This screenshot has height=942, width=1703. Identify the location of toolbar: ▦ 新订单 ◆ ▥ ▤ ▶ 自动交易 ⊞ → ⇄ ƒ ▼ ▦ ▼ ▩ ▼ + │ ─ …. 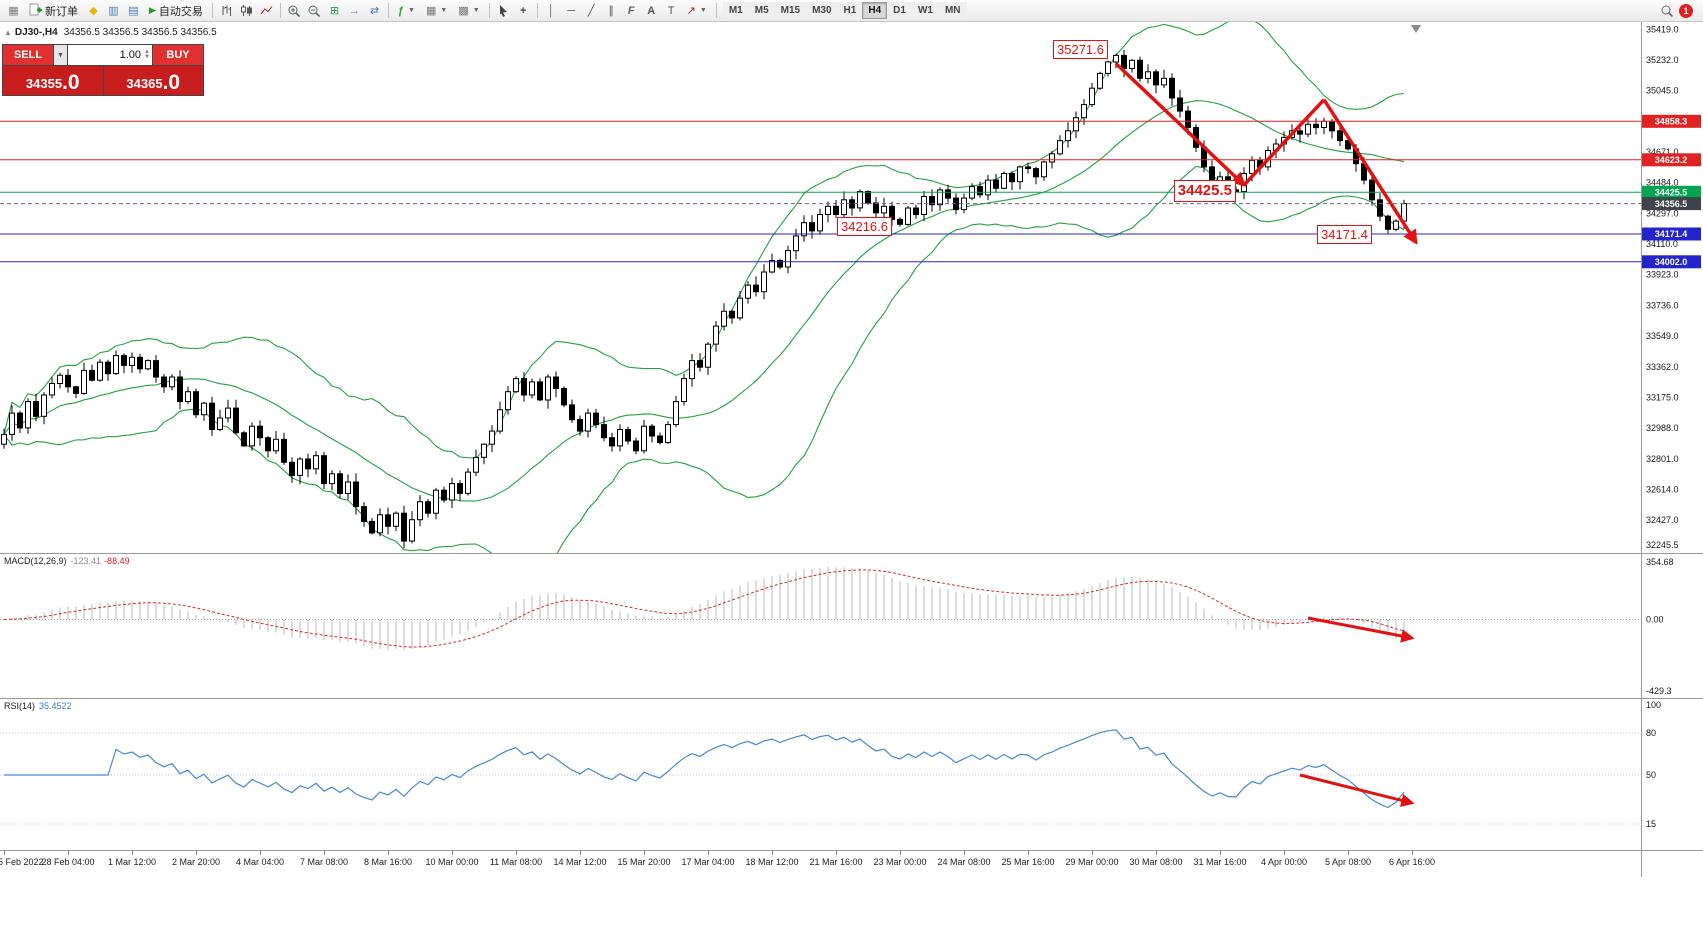
(851, 11).